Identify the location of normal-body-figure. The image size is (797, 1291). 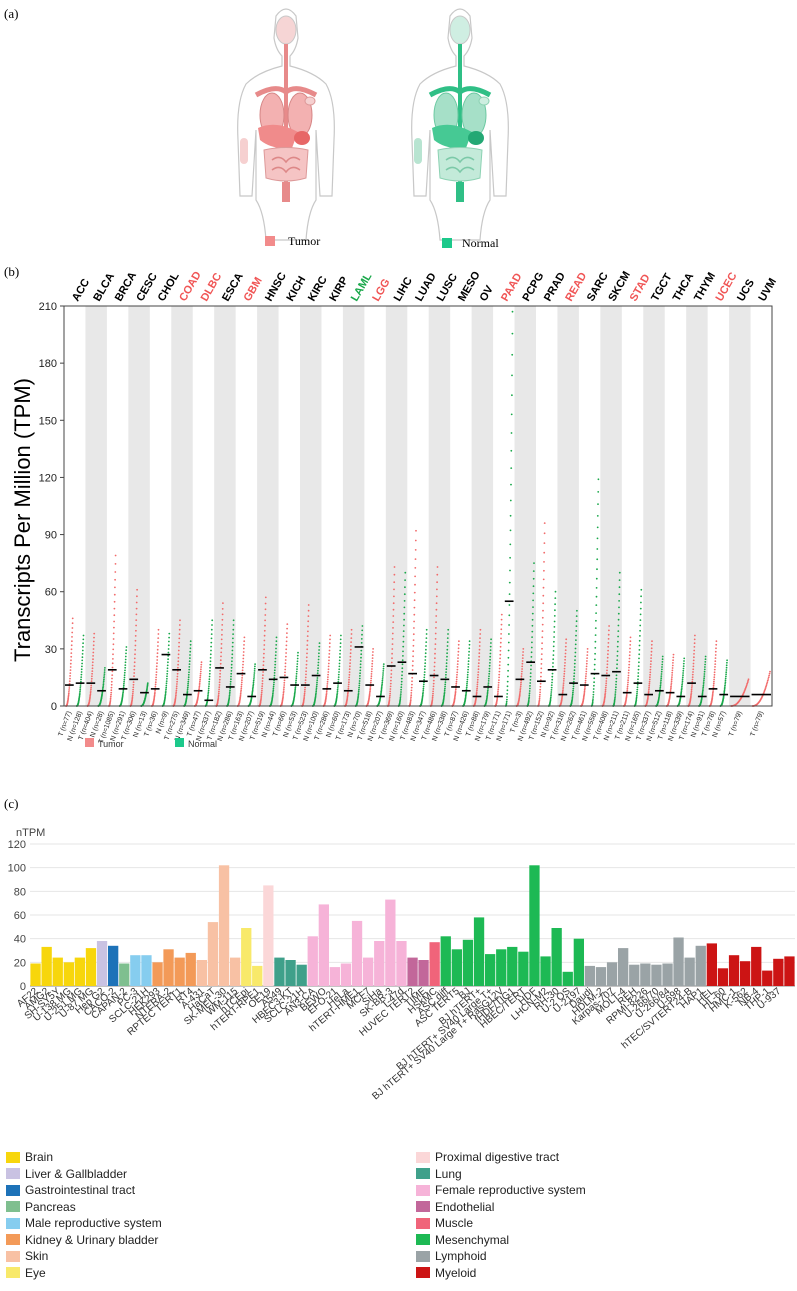
(460, 124).